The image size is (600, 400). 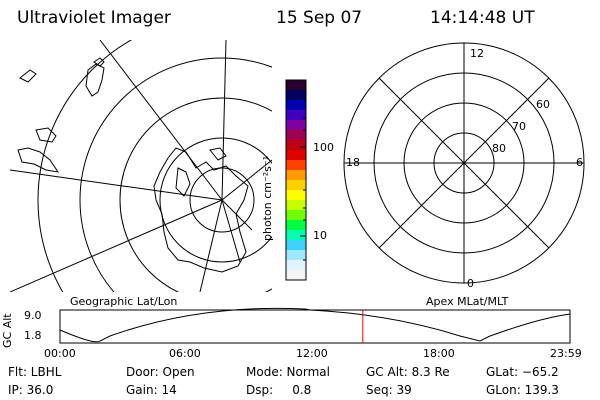 I want to click on mlt-label-12: 12, so click(x=477, y=53).